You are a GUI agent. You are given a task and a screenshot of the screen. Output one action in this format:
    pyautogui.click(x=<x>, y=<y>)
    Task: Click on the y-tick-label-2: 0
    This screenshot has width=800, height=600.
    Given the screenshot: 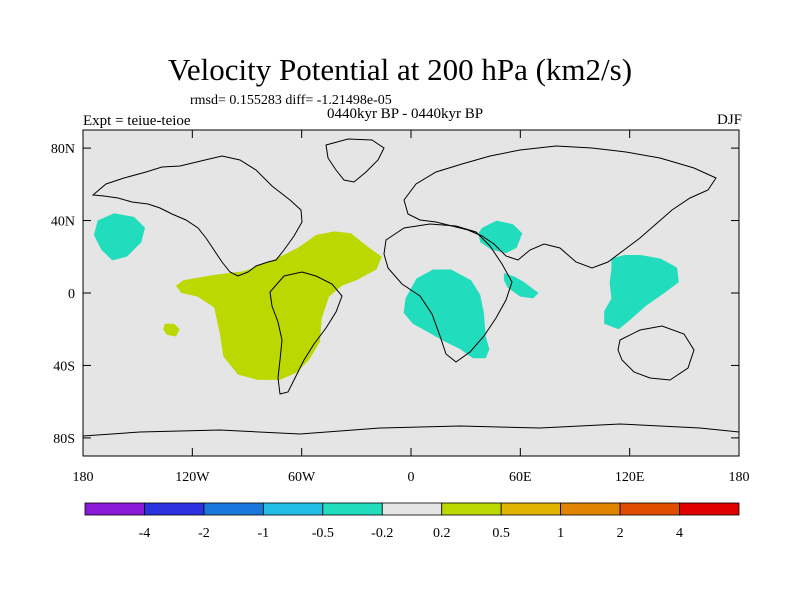 What is the action you would take?
    pyautogui.click(x=71, y=294)
    